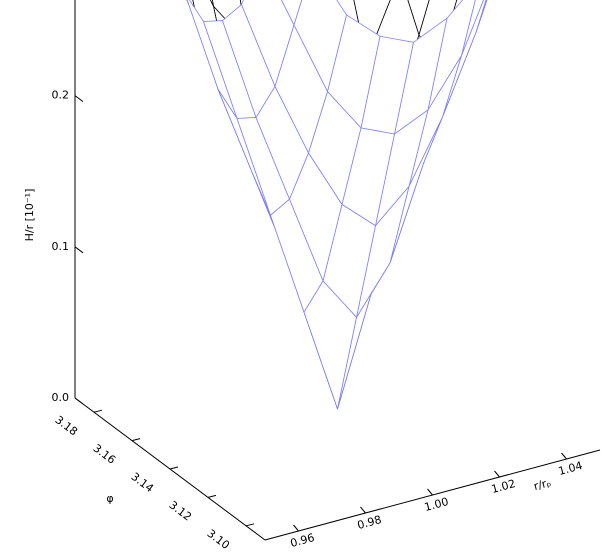 This screenshot has width=612, height=556. What do you see at coordinates (436, 504) in the screenshot?
I see `x-tick-label: 1.00` at bounding box center [436, 504].